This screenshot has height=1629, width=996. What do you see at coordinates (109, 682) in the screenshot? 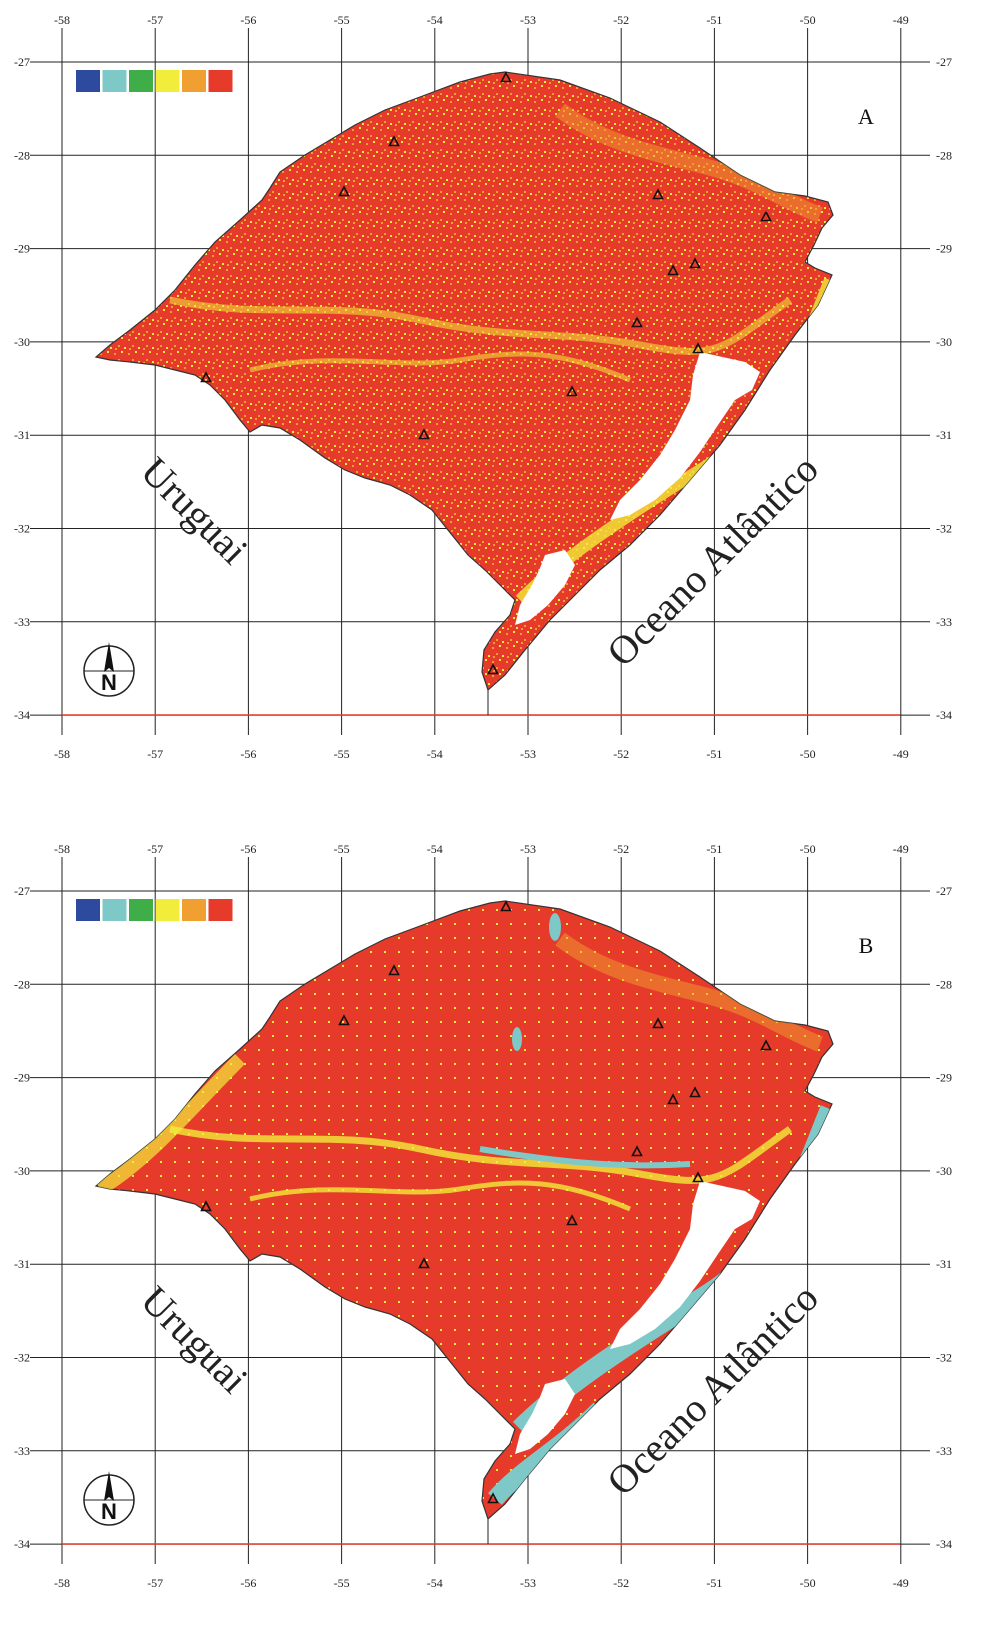
I see `svg-text: N` at bounding box center [109, 682].